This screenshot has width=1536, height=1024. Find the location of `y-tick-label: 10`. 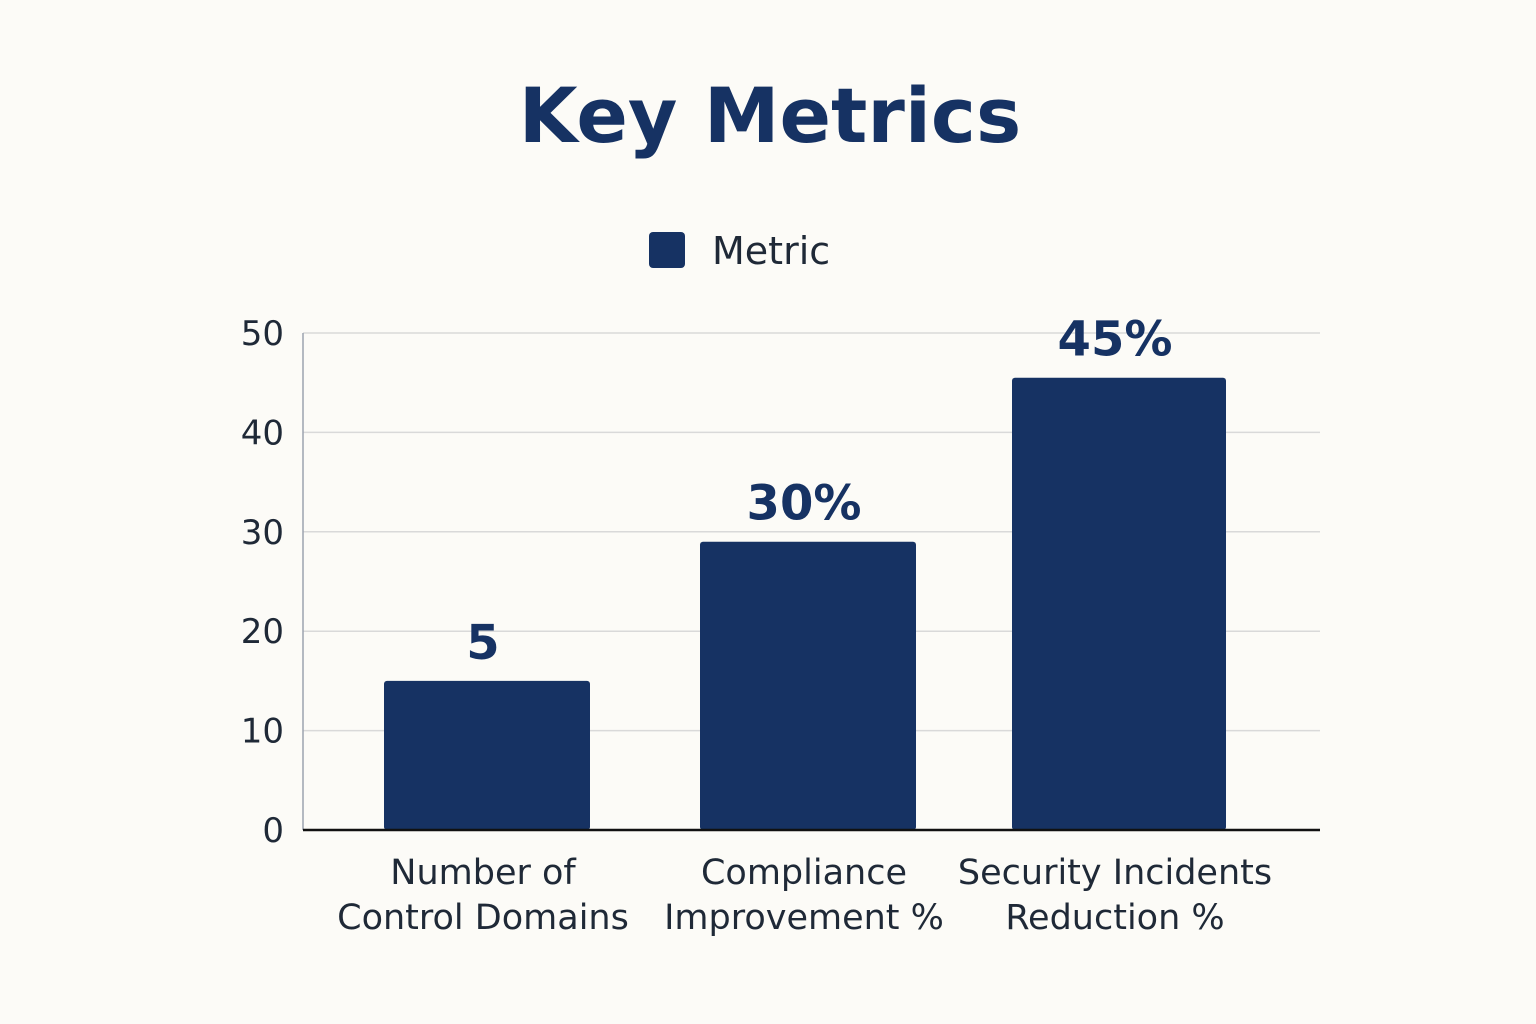

y-tick-label: 10 is located at coordinates (262, 732).